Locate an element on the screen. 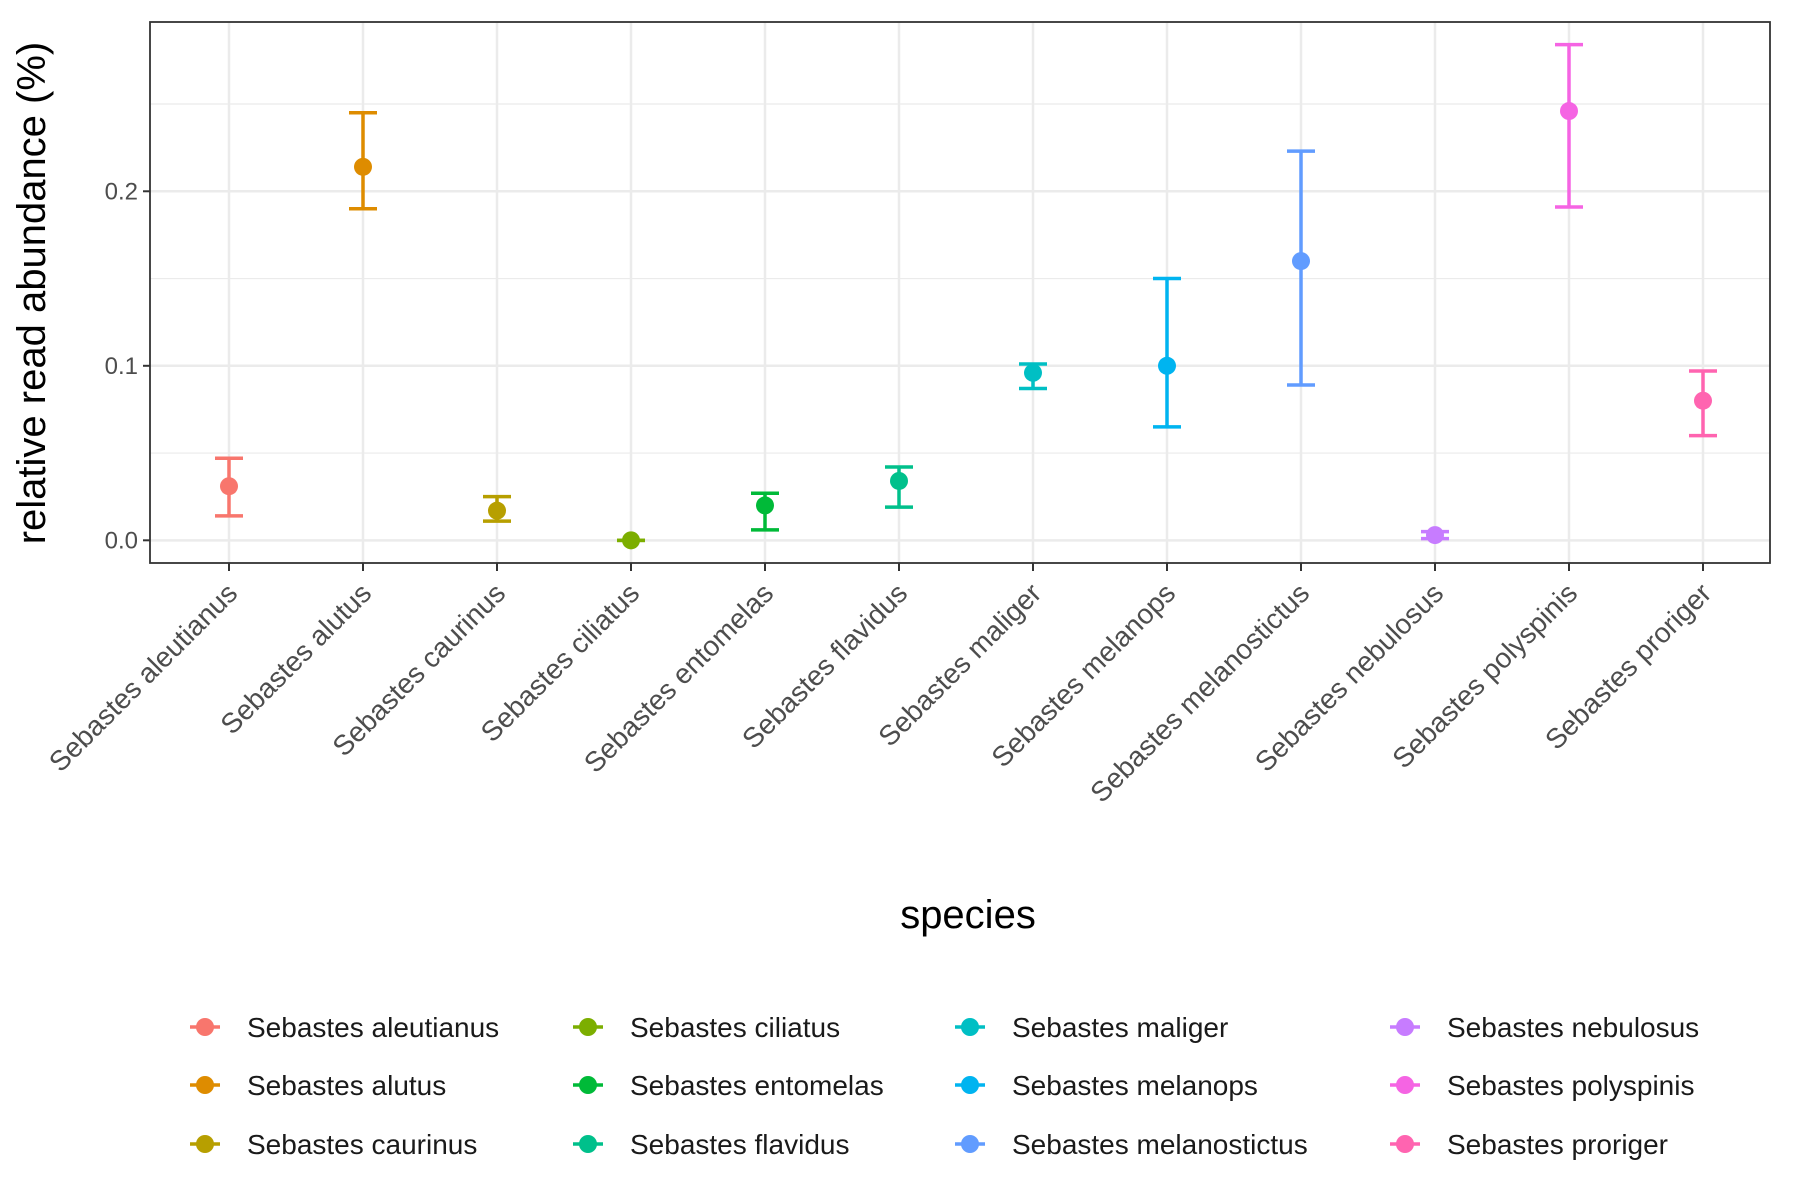 This screenshot has width=1800, height=1200. legend-label: Sebastes melanops is located at coordinates (1135, 1085).